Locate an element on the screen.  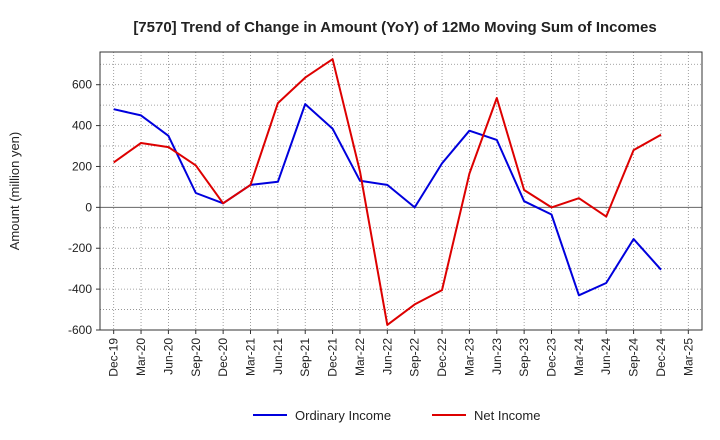
x-tick-label: Dec-20 is located at coordinates (223, 357).